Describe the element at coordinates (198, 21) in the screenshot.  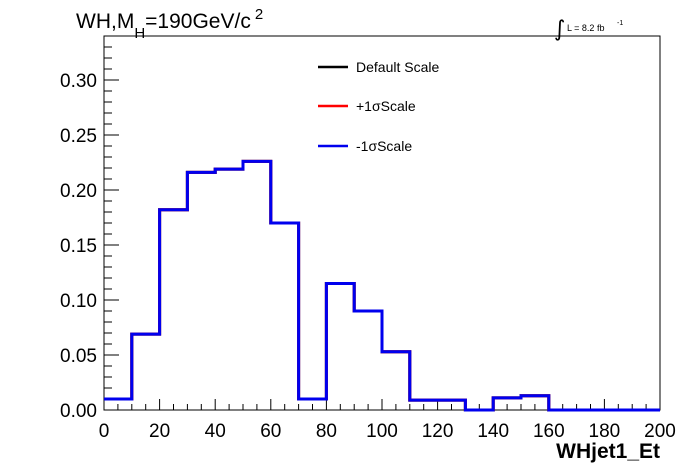
I see `title-suffix: =190GeV/c` at that location.